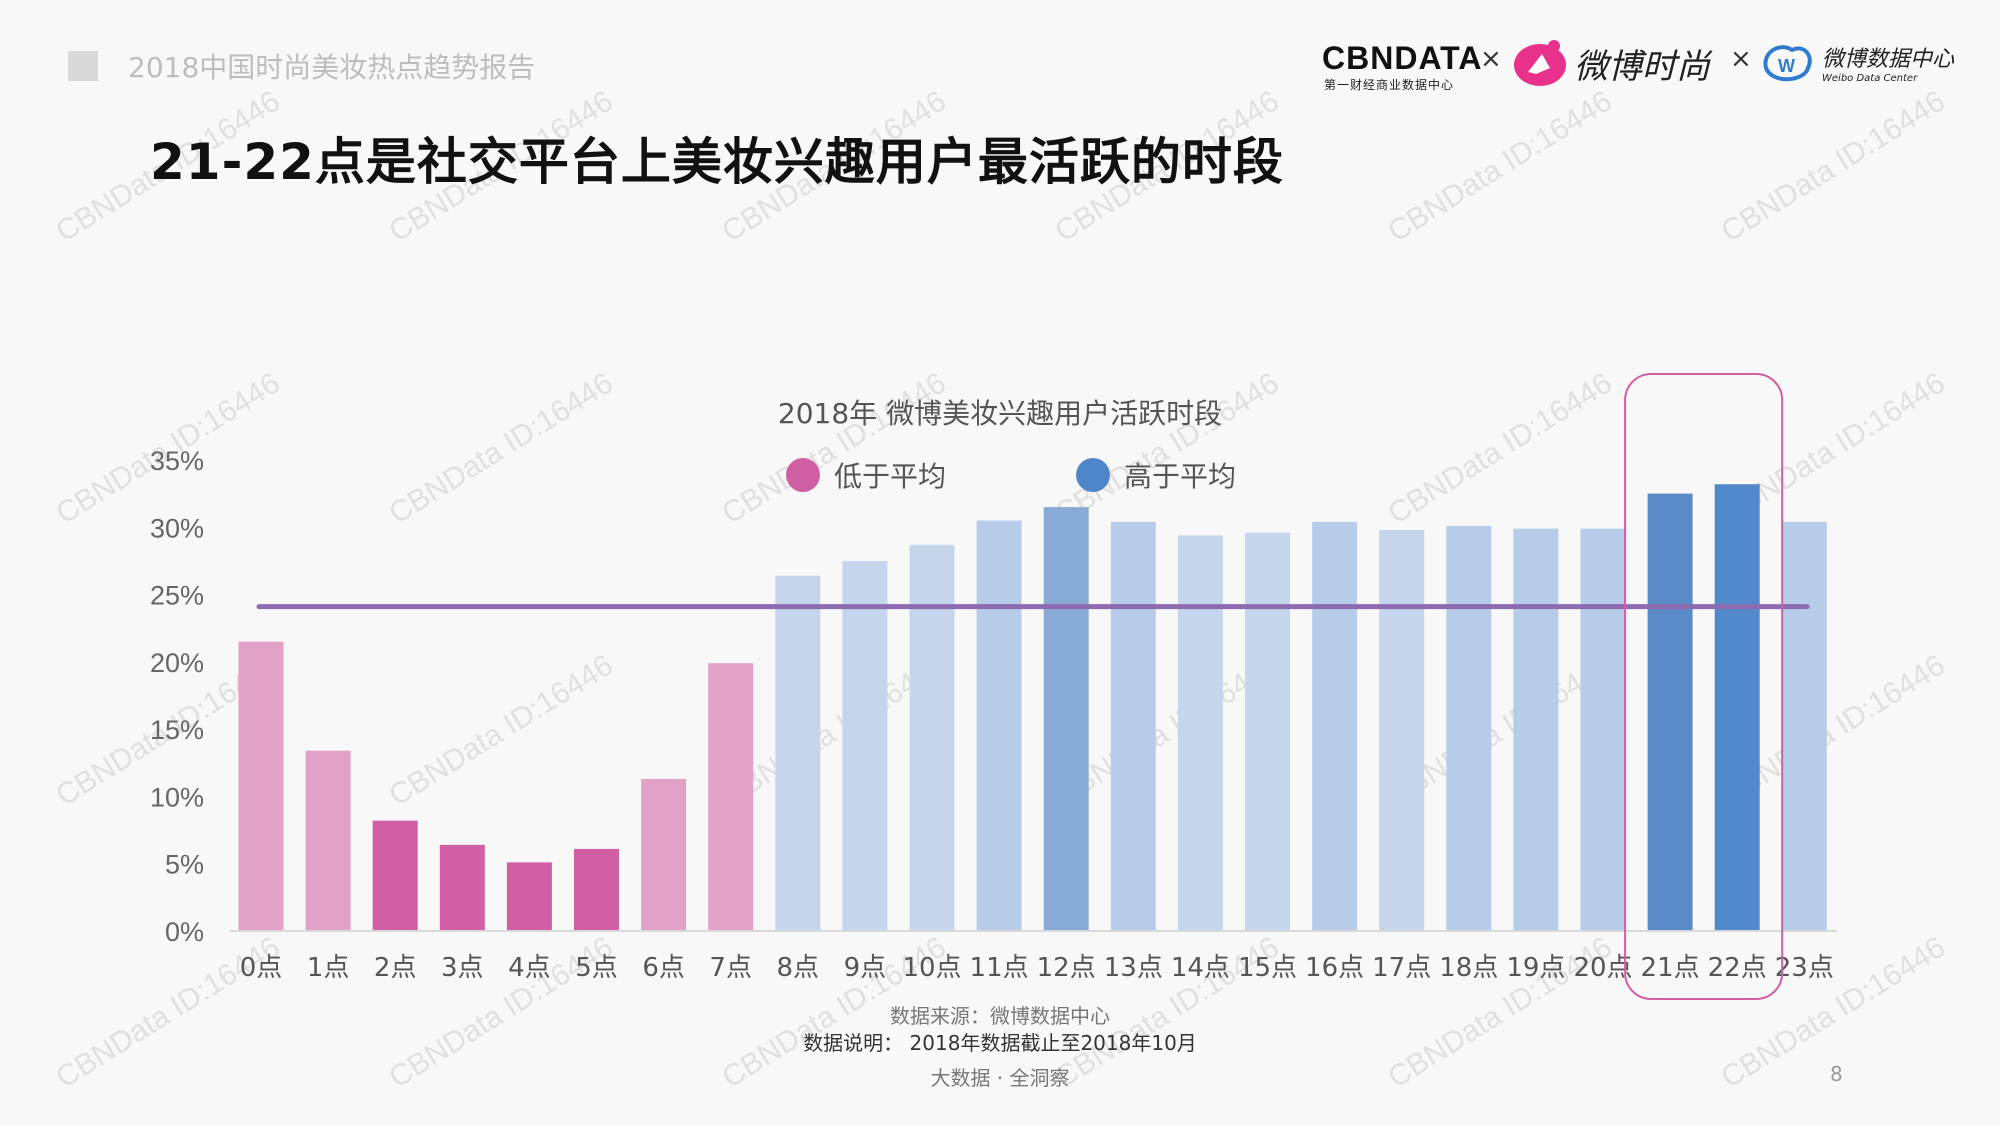  Describe the element at coordinates (177, 730) in the screenshot. I see `y-tick-label: 15%` at that location.